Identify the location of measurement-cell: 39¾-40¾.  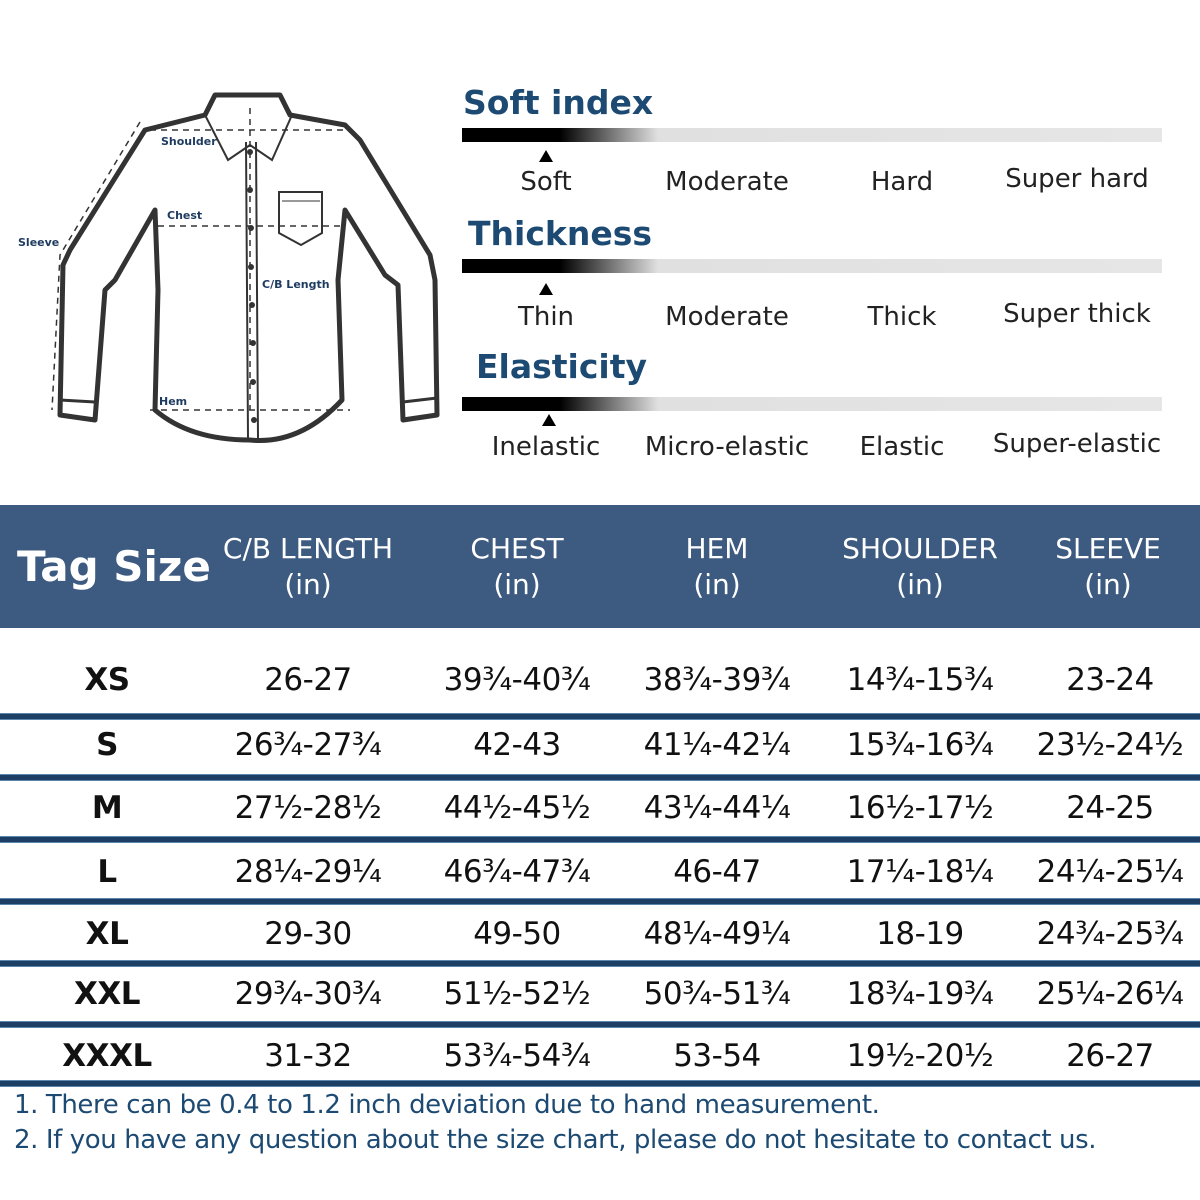
(517, 680).